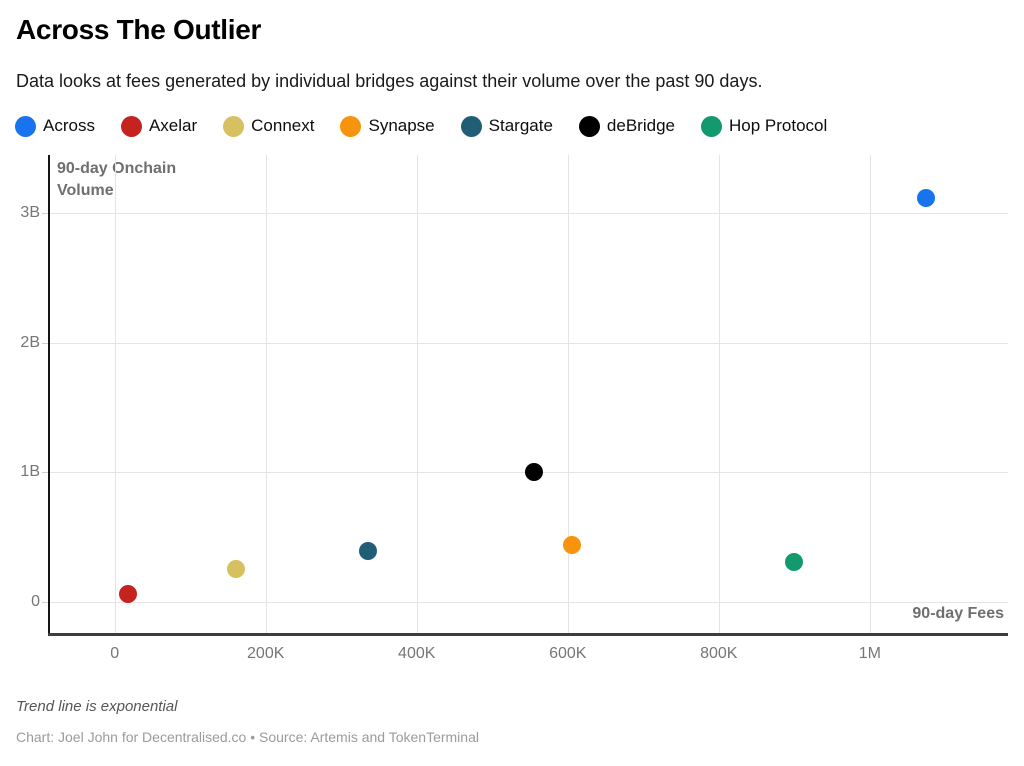  What do you see at coordinates (127, 593) in the screenshot?
I see `data-point-axelar` at bounding box center [127, 593].